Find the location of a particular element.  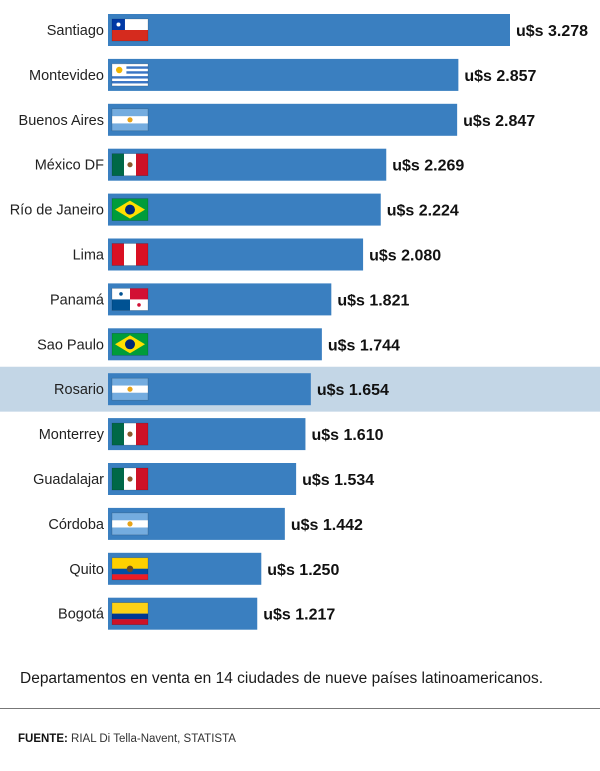

category-label: Río de Janeiro is located at coordinates (57, 211).